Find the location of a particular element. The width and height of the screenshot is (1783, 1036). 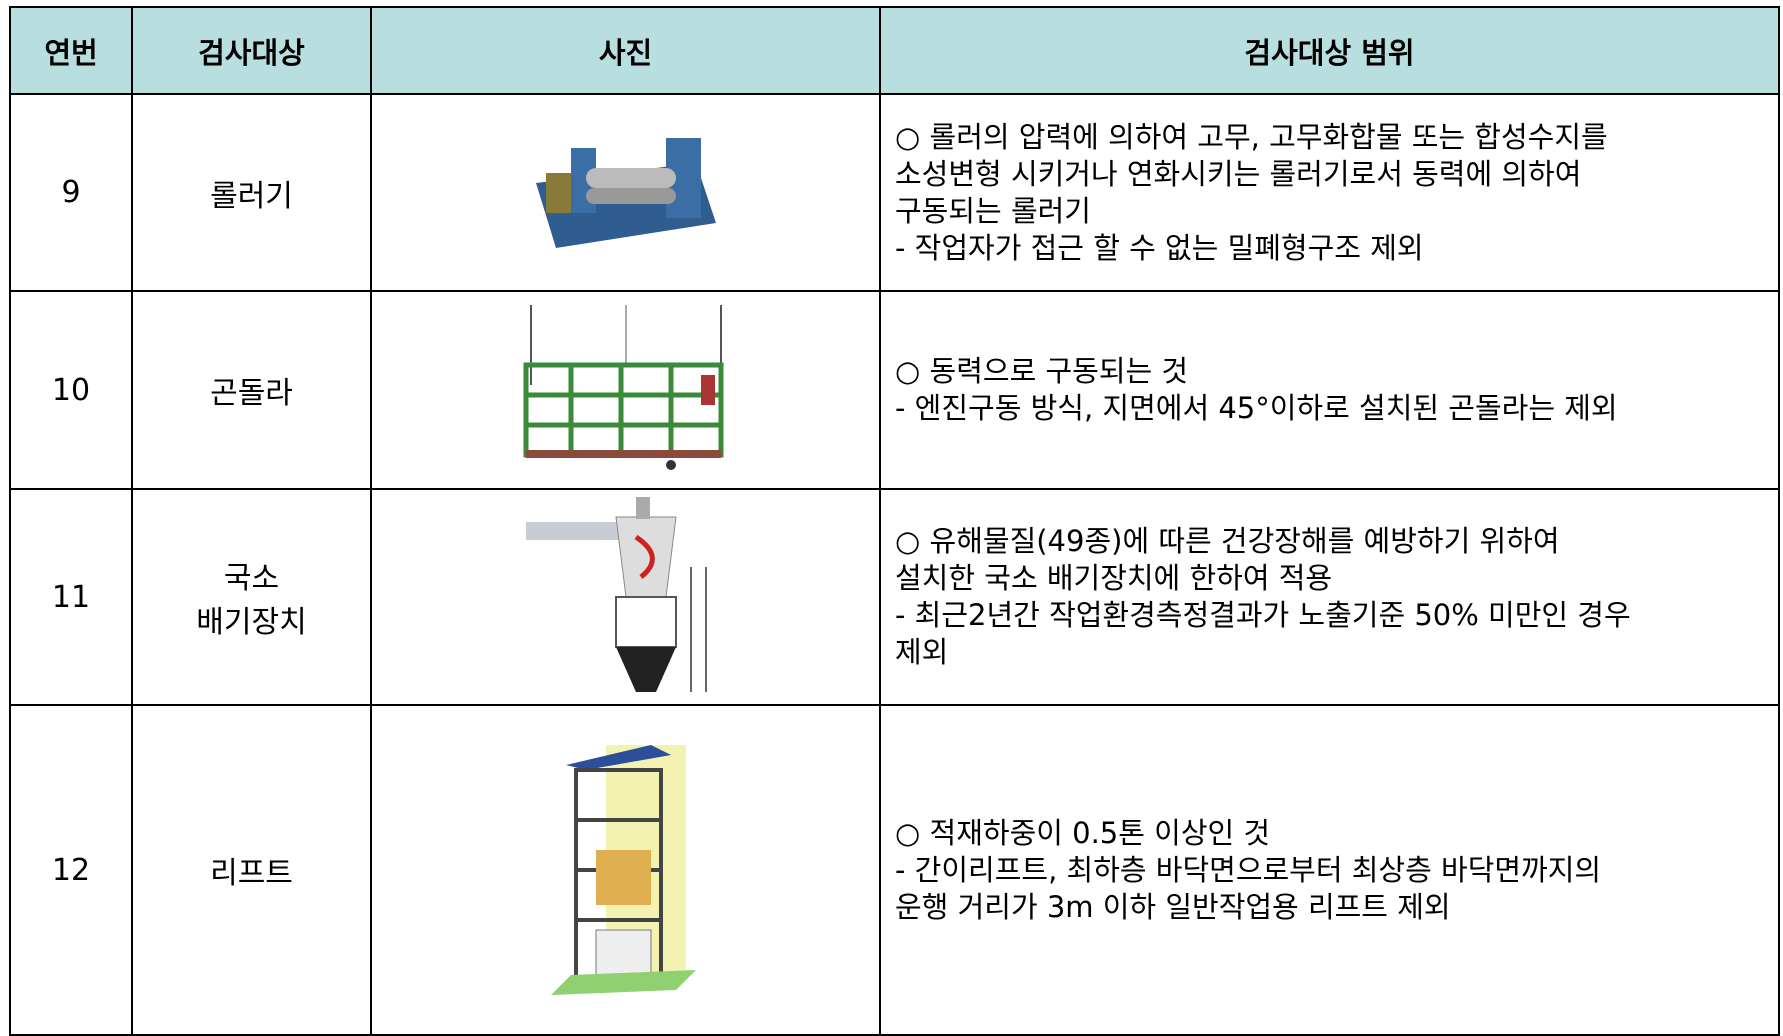

row-number: 12 is located at coordinates (71, 870).